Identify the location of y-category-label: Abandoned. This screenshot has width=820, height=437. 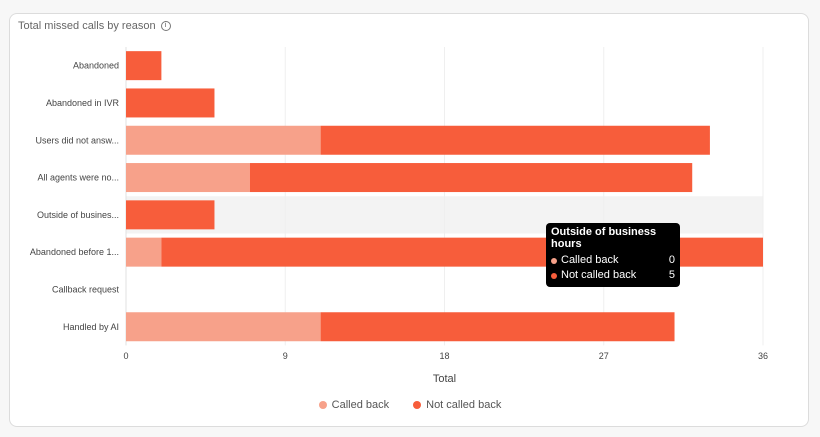
(96, 66).